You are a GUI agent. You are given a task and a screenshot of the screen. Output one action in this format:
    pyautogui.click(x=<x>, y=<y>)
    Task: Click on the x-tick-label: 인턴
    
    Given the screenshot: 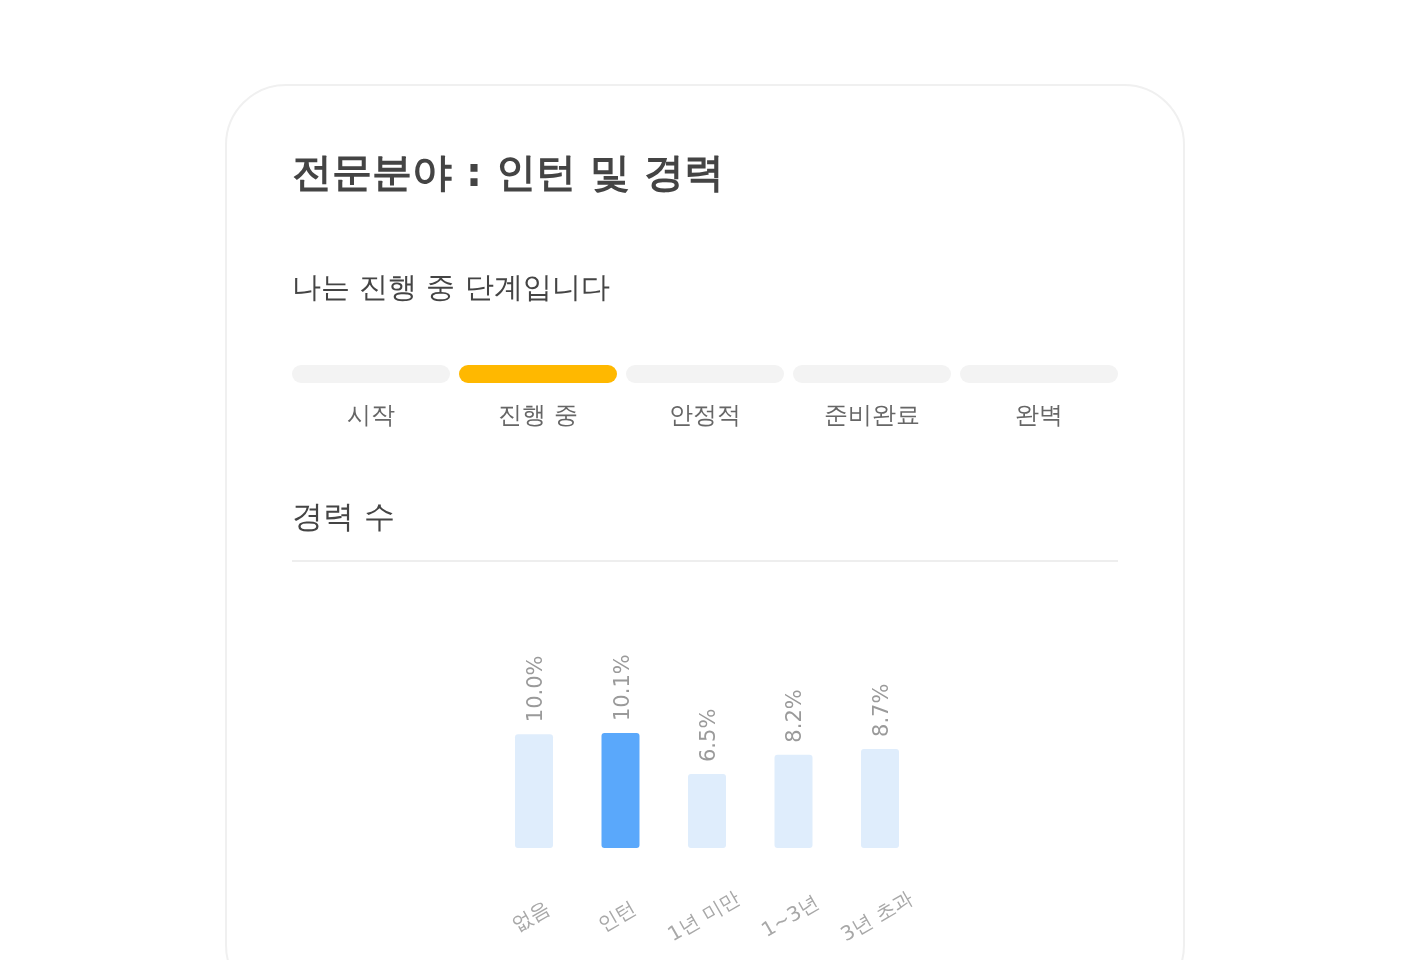 What is the action you would take?
    pyautogui.click(x=617, y=916)
    